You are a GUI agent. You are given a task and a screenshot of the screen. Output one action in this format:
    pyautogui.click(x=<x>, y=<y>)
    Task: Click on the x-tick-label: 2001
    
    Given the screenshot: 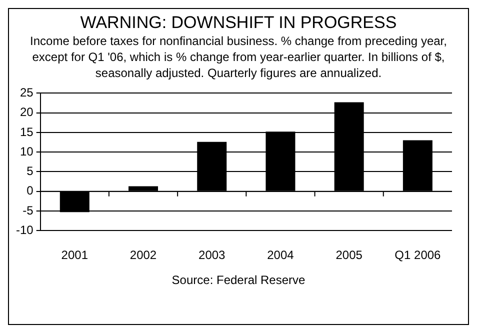 What is the action you would take?
    pyautogui.click(x=74, y=255)
    